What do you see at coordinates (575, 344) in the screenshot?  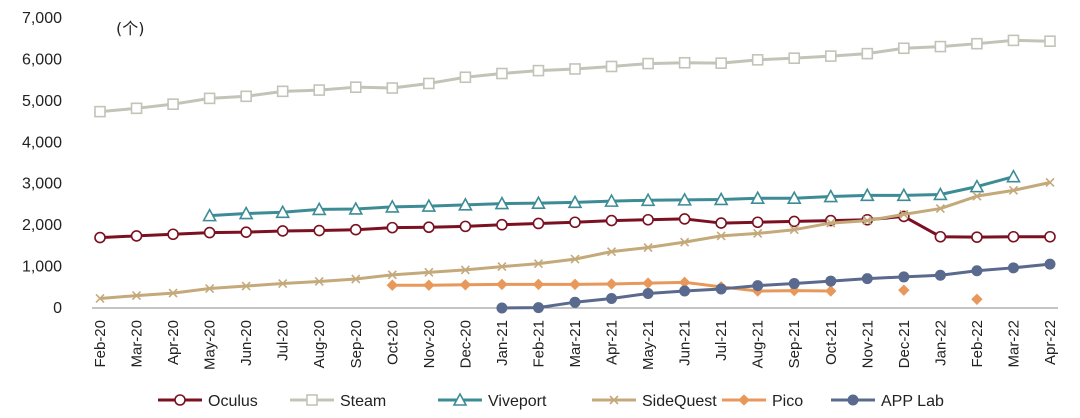 I see `x-tick-label: Mar-21` at bounding box center [575, 344].